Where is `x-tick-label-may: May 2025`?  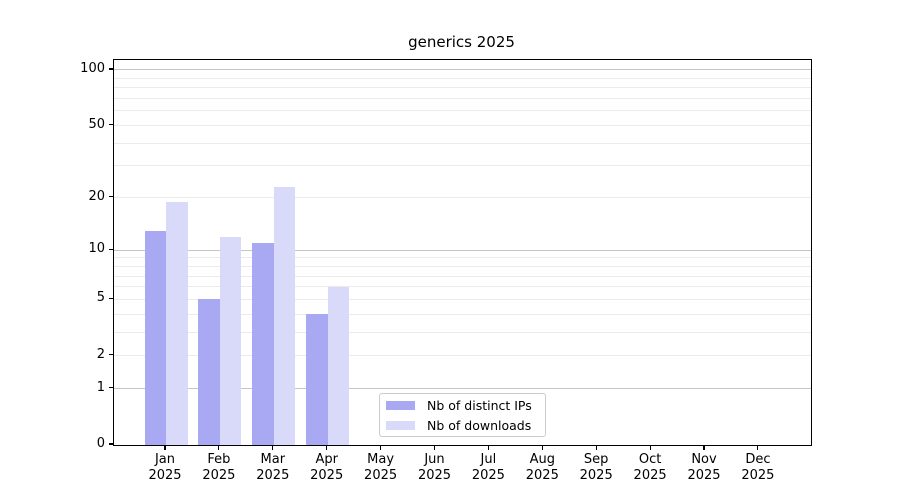 x-tick-label-may: May 2025 is located at coordinates (381, 467).